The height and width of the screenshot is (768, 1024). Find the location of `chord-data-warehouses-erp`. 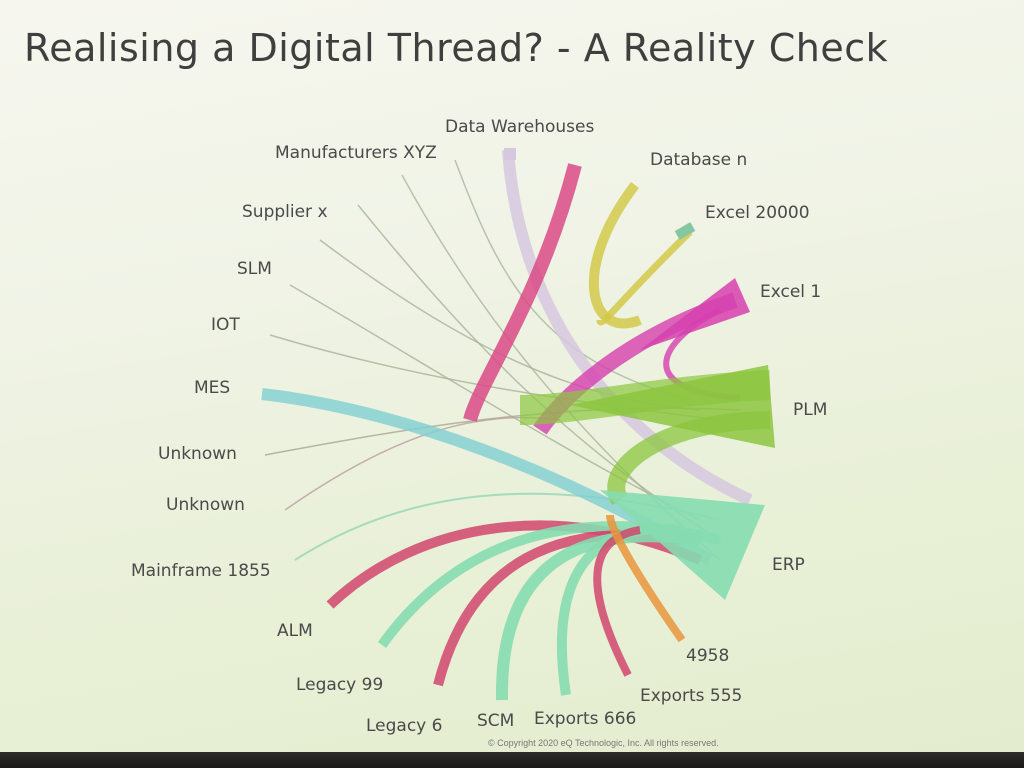

chord-data-warehouses-erp is located at coordinates (627, 327).